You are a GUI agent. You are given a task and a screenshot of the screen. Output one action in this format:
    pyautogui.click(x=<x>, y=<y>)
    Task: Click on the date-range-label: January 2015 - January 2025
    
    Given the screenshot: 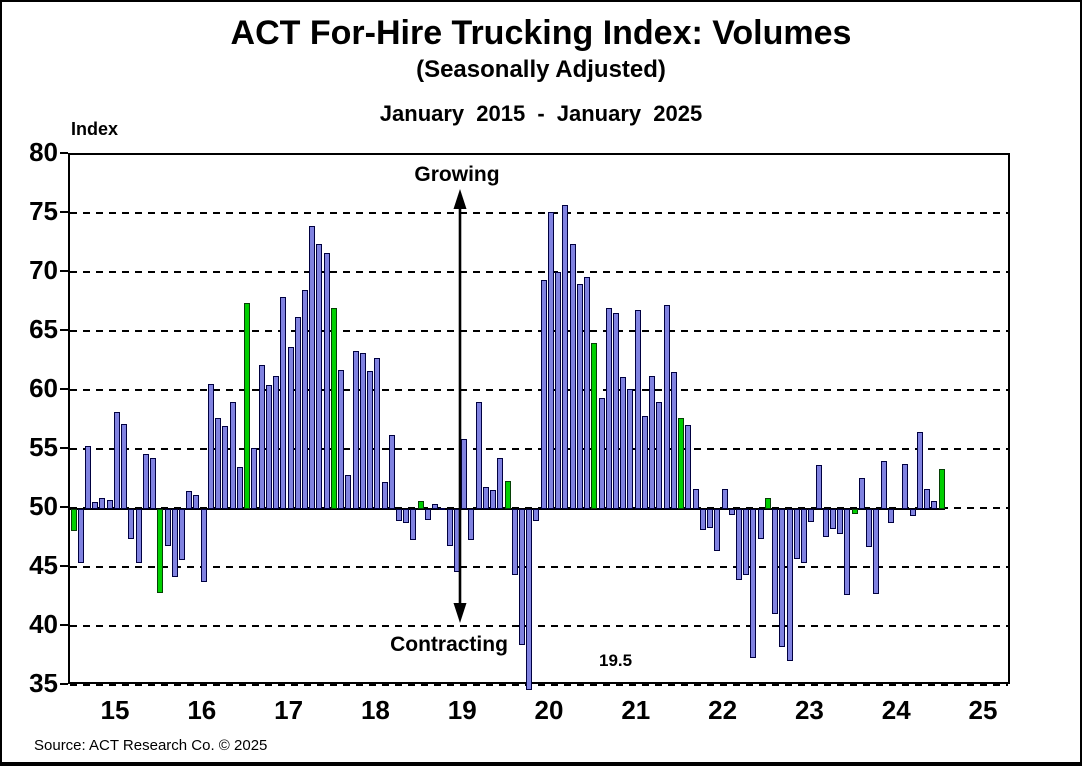 What is the action you would take?
    pyautogui.click(x=541, y=113)
    